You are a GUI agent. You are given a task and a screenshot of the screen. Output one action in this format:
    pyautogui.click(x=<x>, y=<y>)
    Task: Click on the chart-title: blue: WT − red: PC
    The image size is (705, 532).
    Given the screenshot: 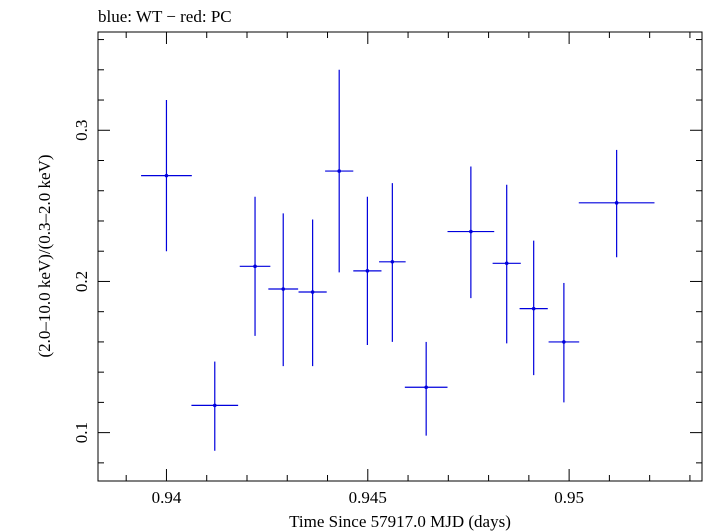 What is the action you would take?
    pyautogui.click(x=165, y=16)
    